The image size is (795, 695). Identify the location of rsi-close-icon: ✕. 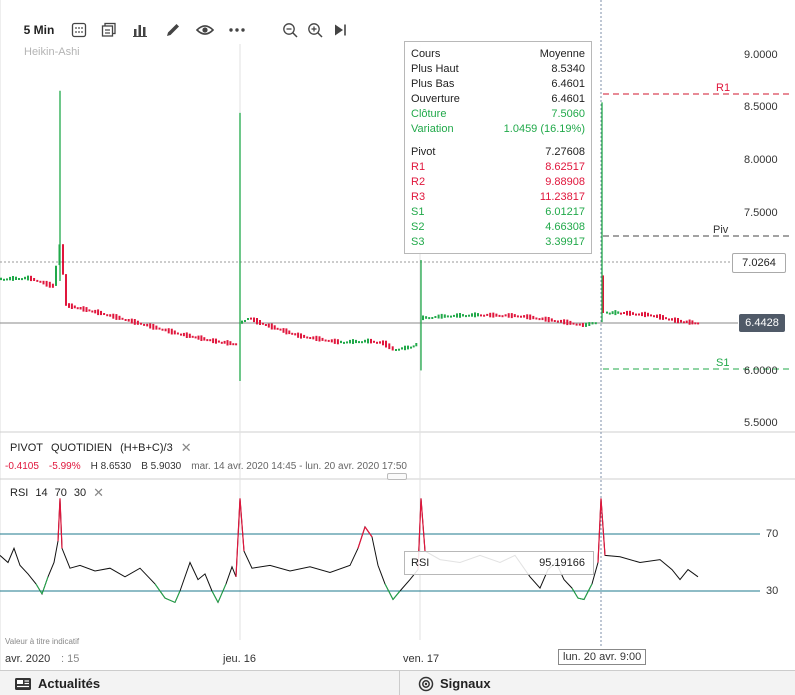
(98, 492).